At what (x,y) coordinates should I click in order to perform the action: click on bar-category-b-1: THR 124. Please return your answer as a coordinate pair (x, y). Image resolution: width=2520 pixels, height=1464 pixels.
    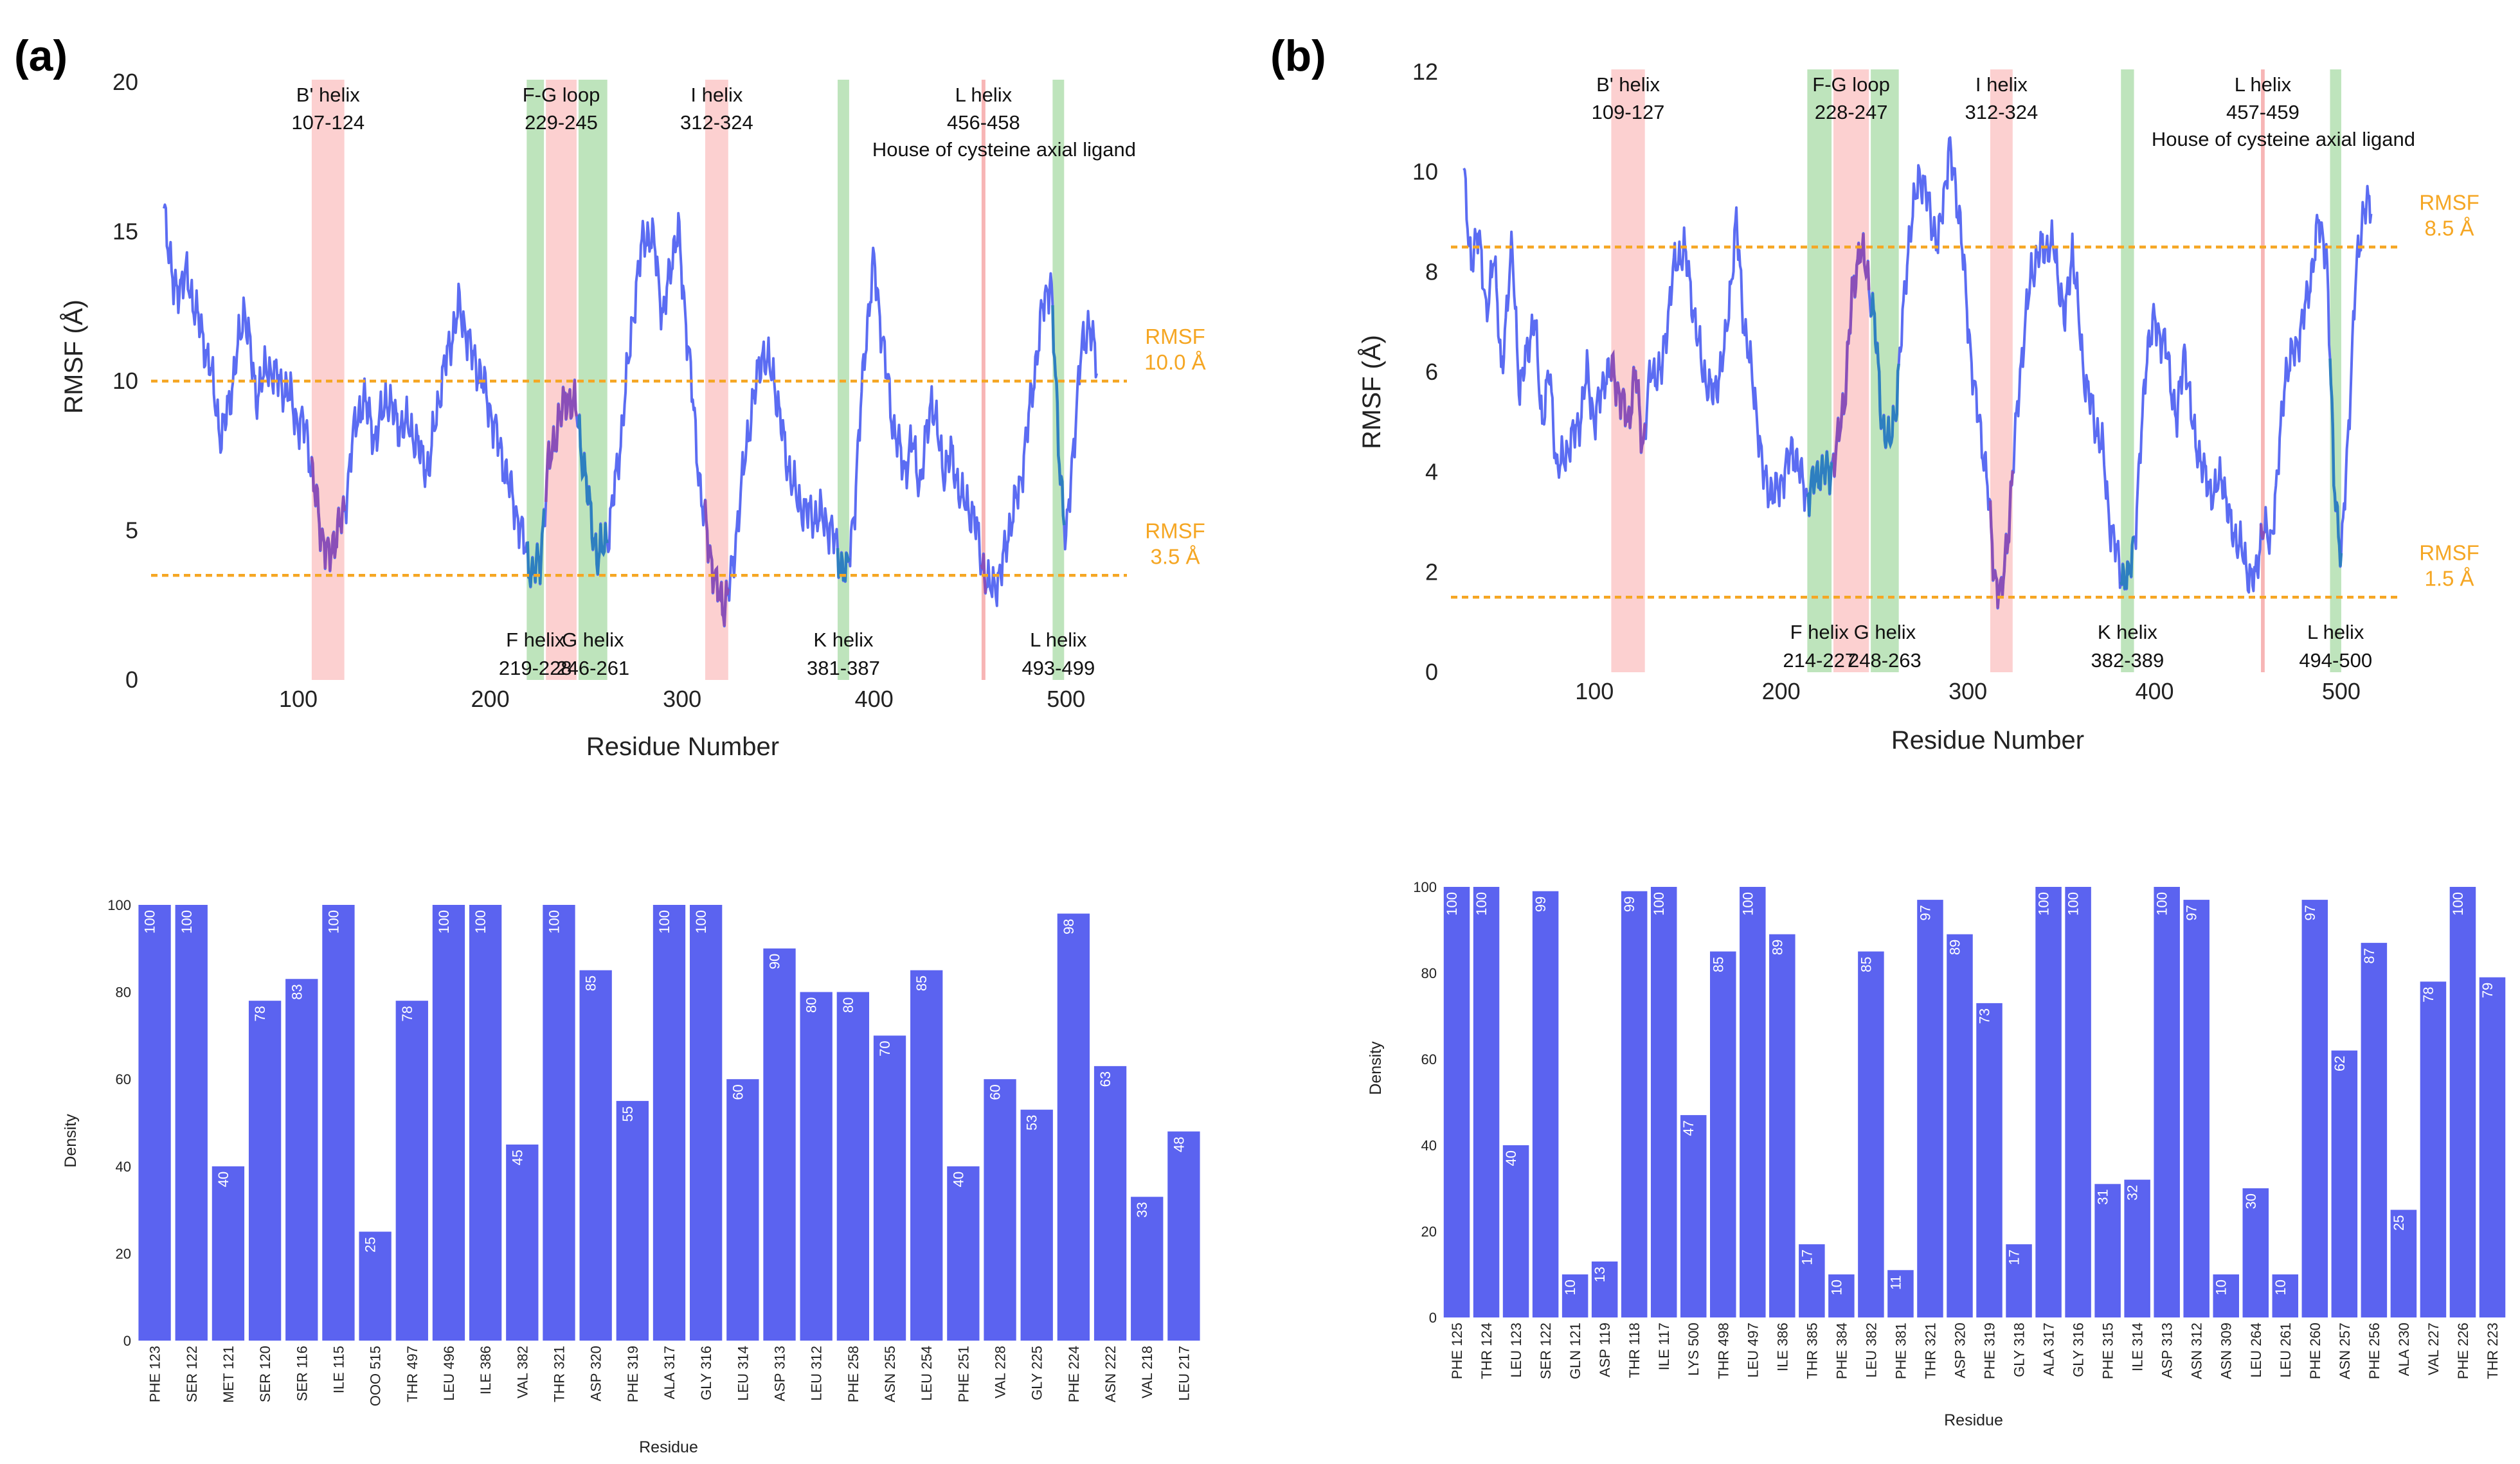
    Looking at the image, I should click on (1487, 1351).